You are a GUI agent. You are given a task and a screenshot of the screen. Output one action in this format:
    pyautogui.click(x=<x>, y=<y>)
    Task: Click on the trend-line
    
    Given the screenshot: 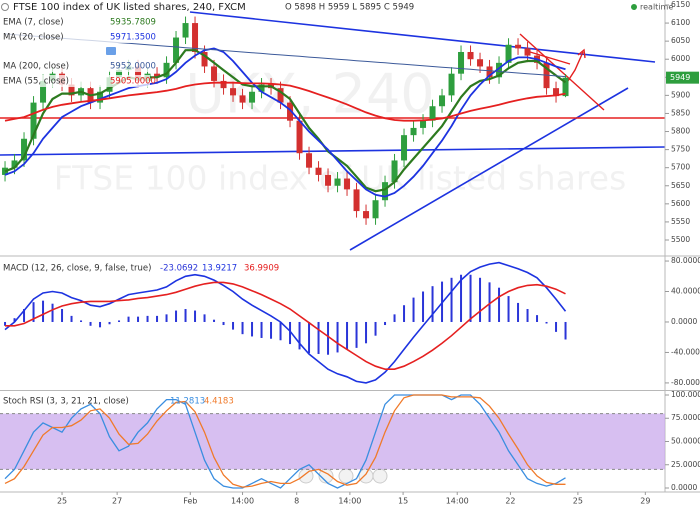 What is the action you would take?
    pyautogui.click(x=333, y=151)
    